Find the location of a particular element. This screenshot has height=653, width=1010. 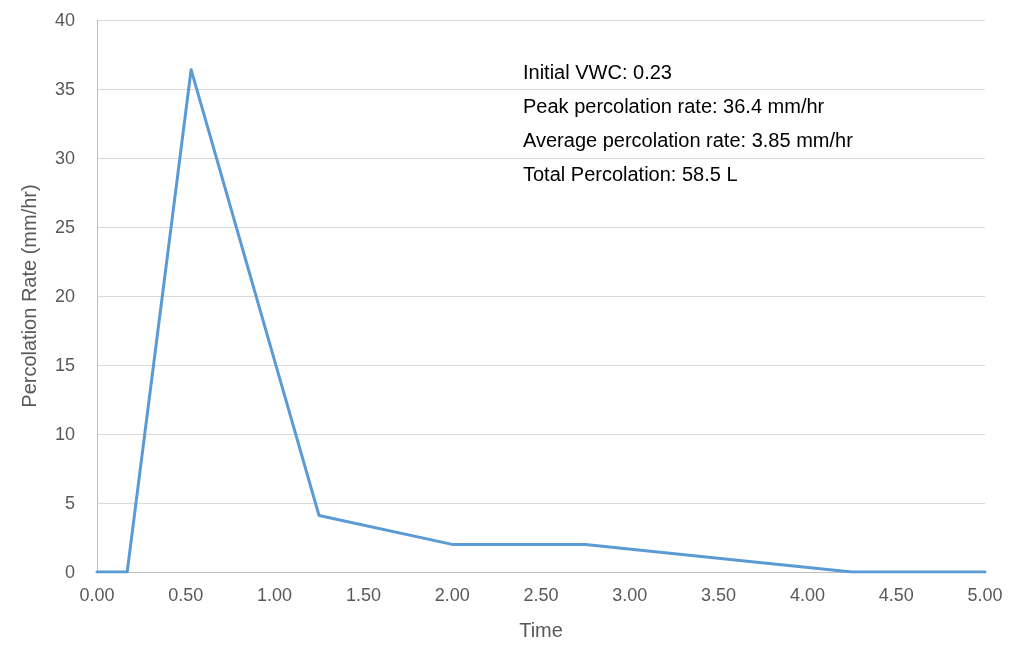

y-axis-title: Percolation Rate (mm/hr) is located at coordinates (29, 296).